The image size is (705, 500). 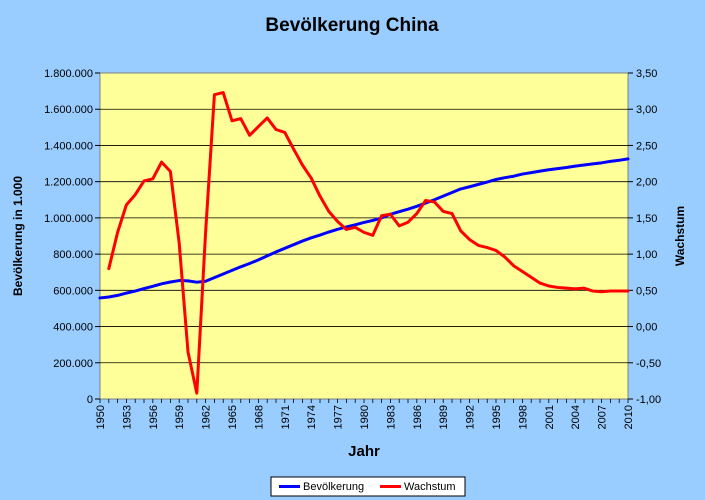 I want to click on legend-box, so click(x=368, y=486).